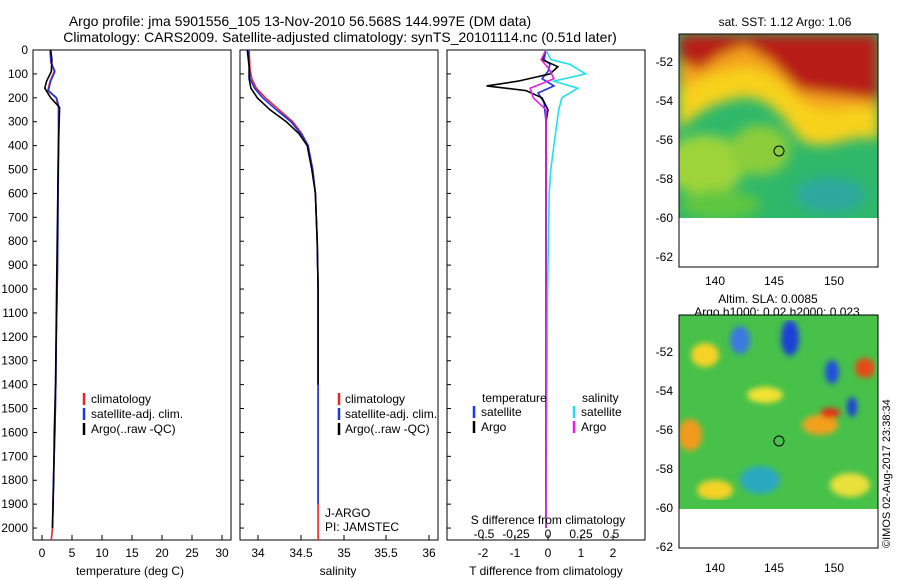 The height and width of the screenshot is (580, 900). I want to click on sal-xtick-2: 35, so click(344, 553).